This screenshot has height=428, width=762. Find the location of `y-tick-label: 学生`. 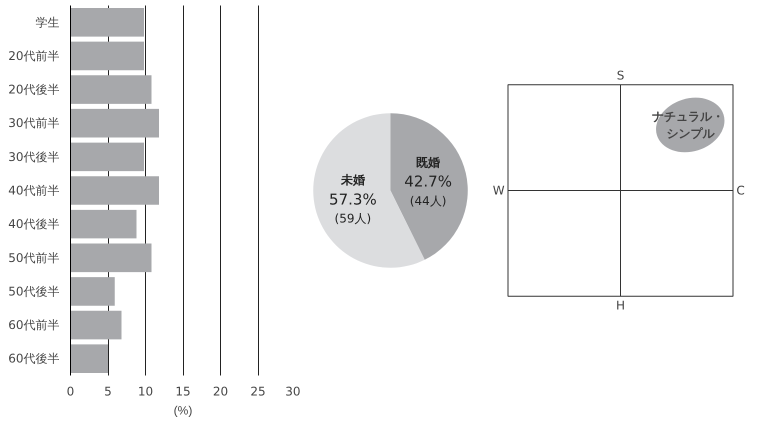

y-tick-label: 学生 is located at coordinates (48, 22).